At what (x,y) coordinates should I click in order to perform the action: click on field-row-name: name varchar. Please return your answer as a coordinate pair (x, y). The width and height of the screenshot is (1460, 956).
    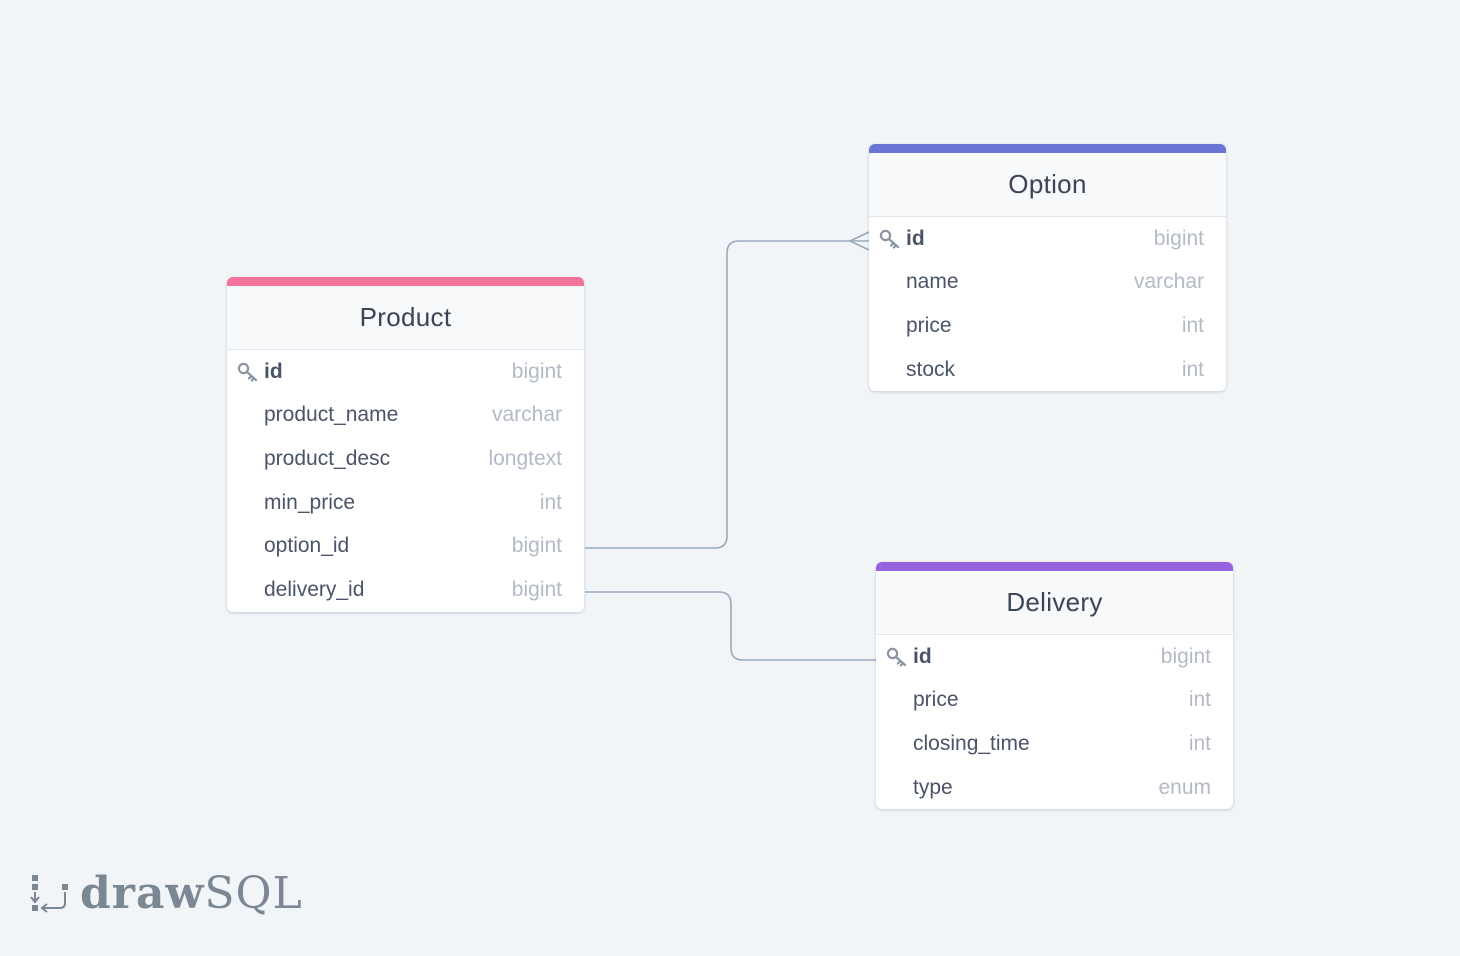
    Looking at the image, I should click on (1047, 283).